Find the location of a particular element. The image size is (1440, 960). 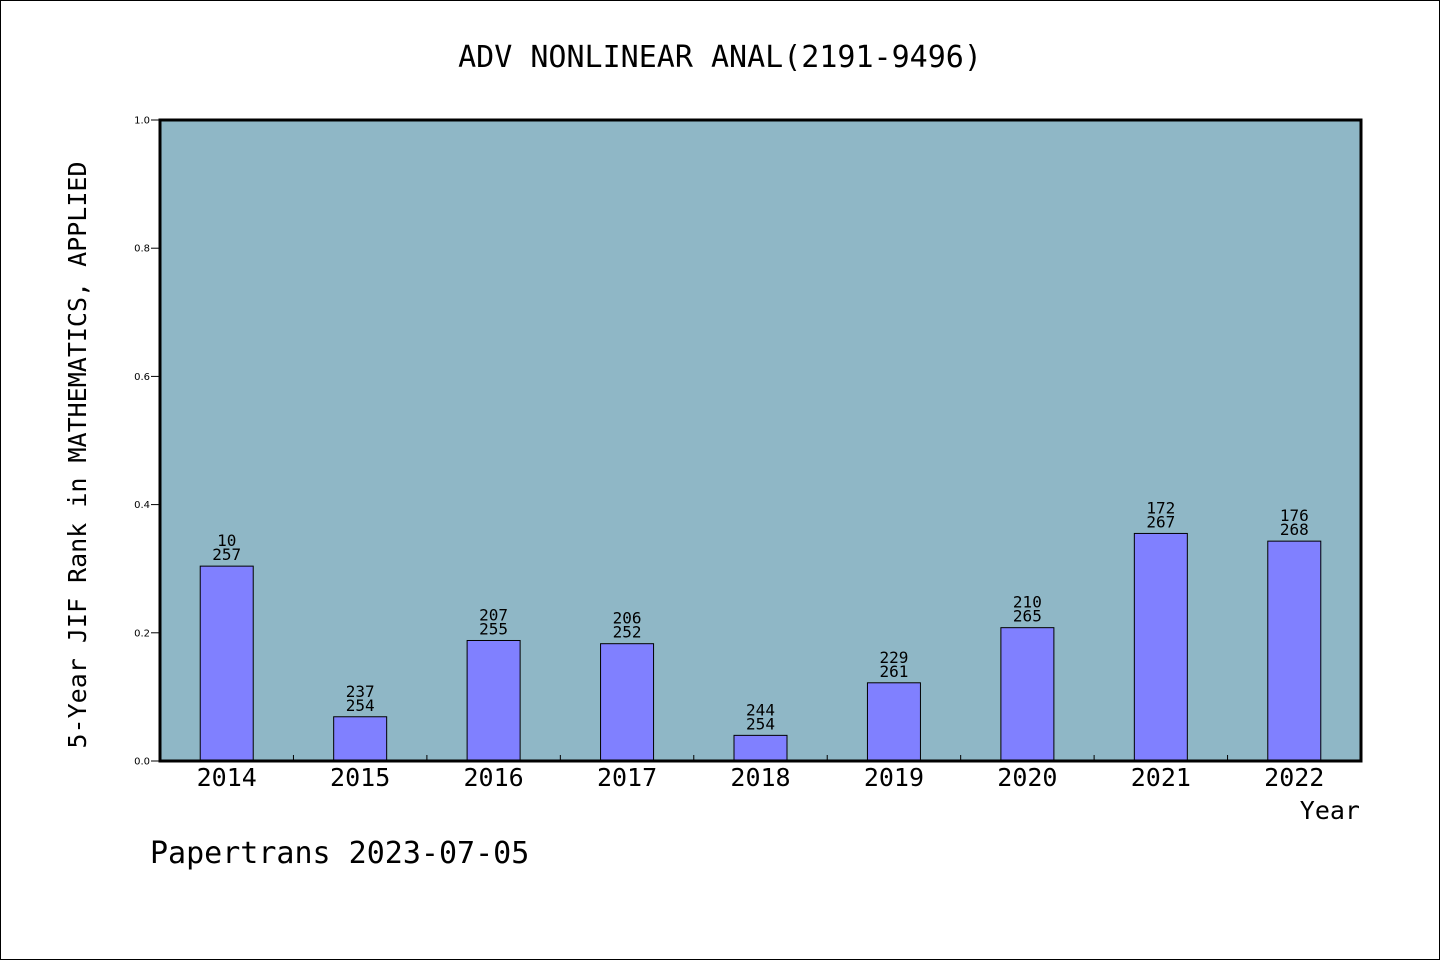

y-tick-label: 0.8 is located at coordinates (142, 249).